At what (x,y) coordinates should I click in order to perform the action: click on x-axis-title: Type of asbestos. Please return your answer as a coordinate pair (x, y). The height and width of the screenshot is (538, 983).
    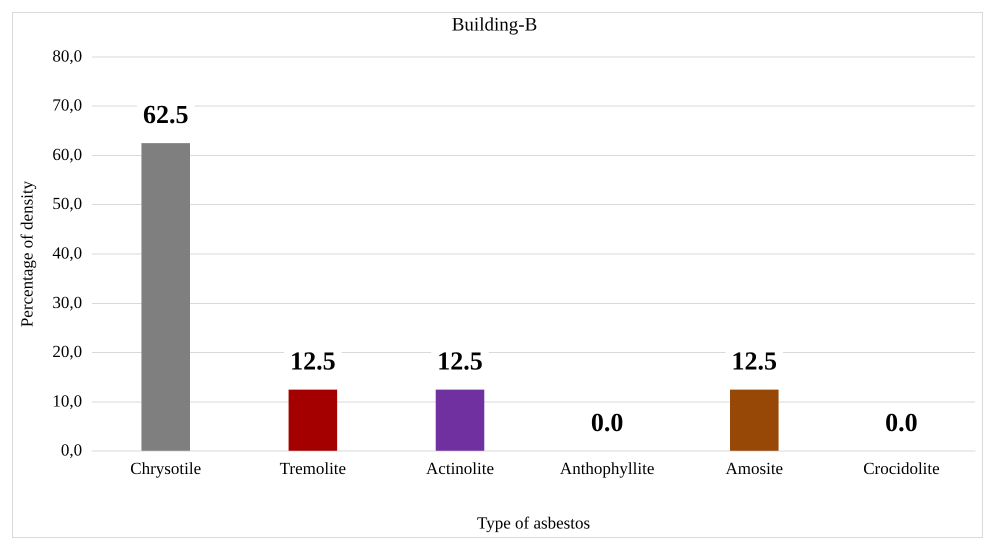
    Looking at the image, I should click on (533, 522).